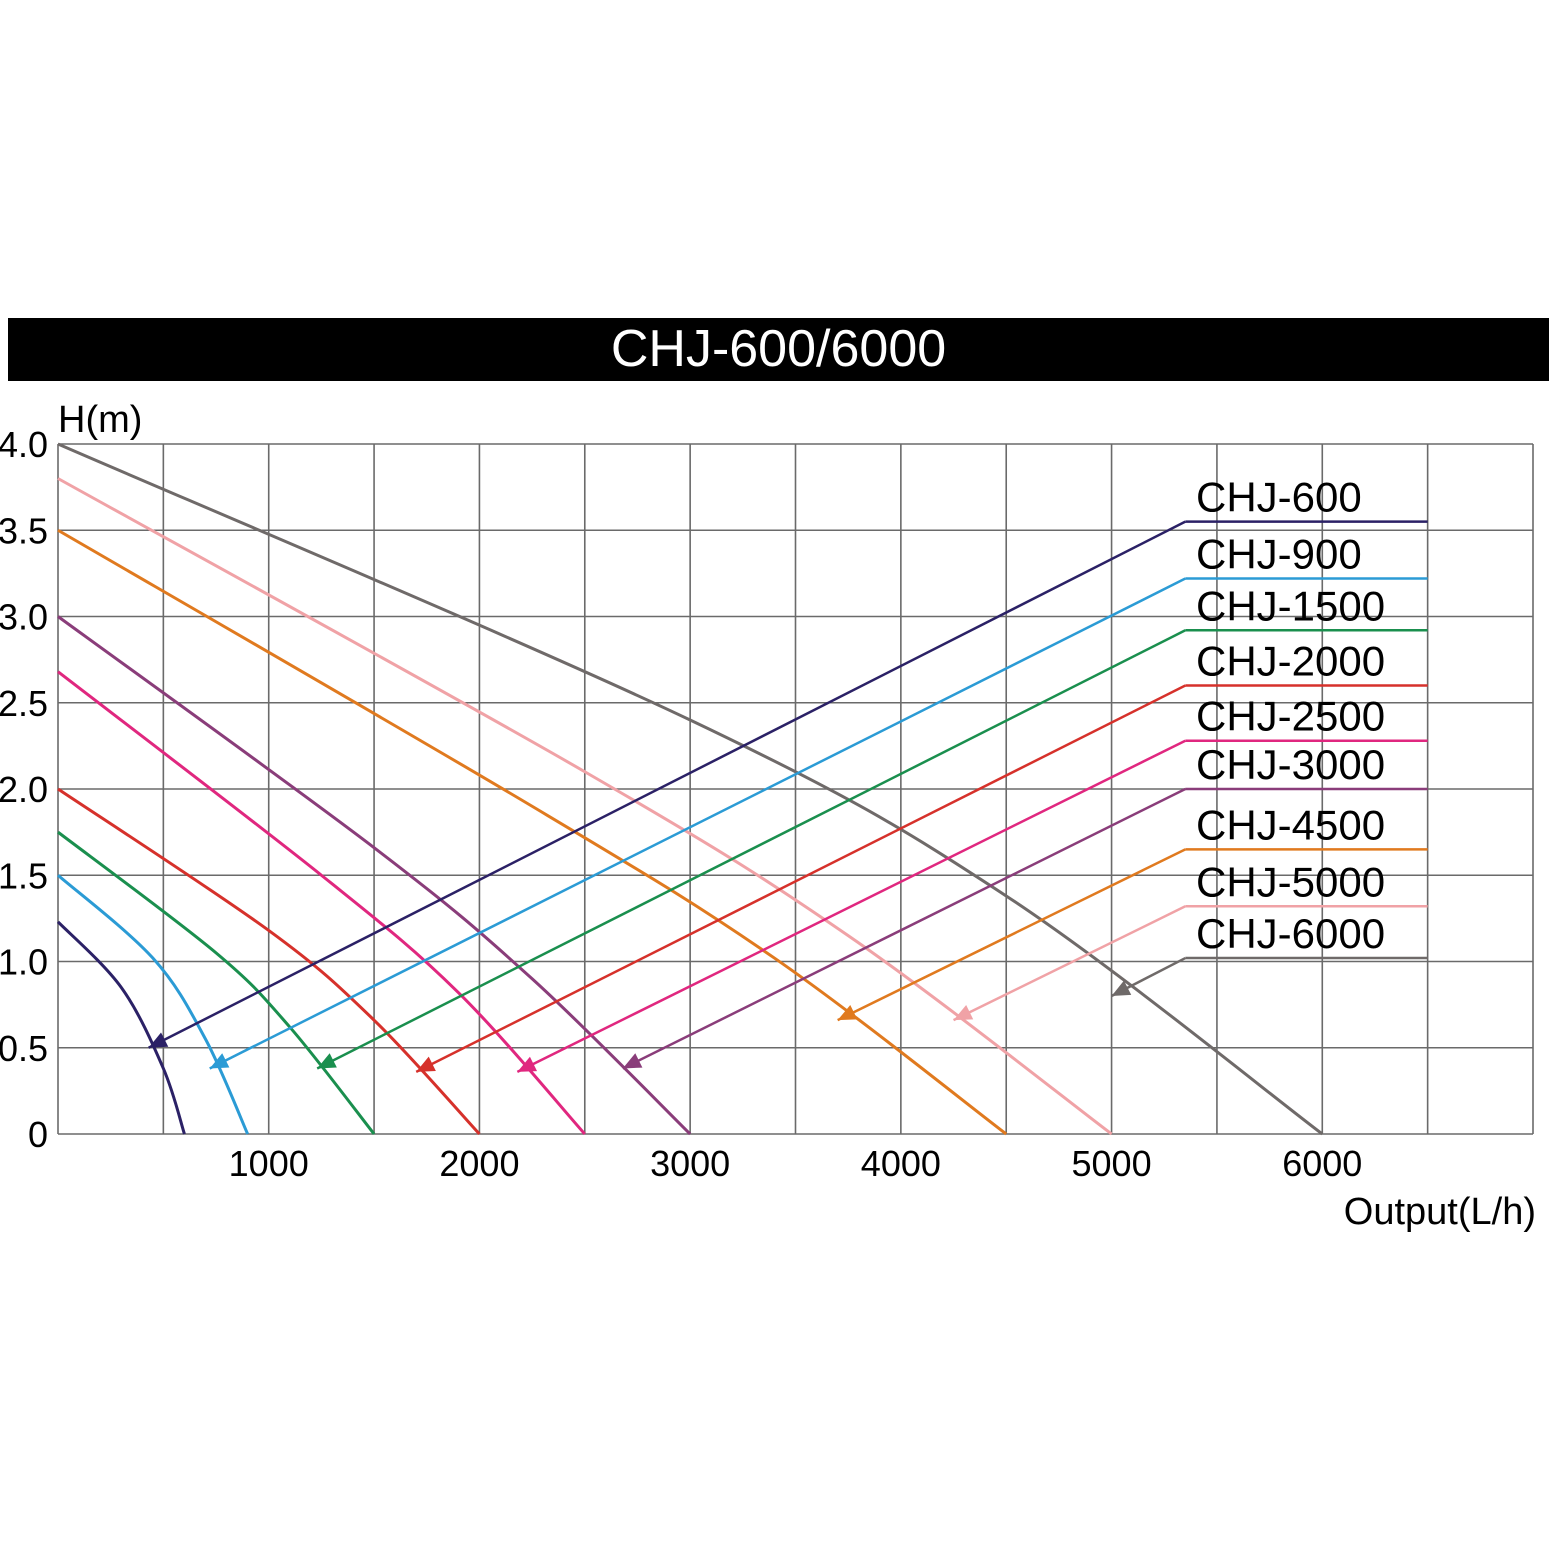 Image resolution: width=1551 pixels, height=1551 pixels. I want to click on legend-label-chj-5000: CHJ-5000, so click(1290, 881).